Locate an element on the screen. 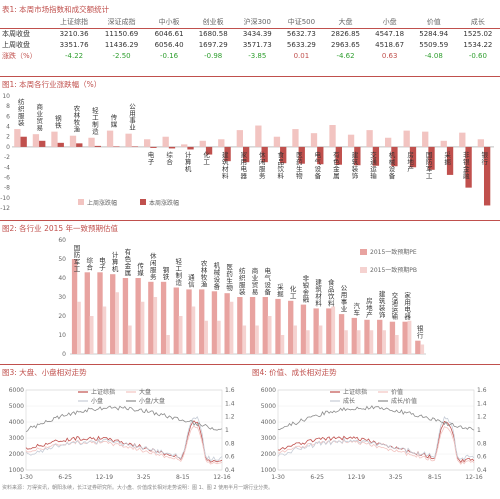  x-tick-label: 1-30 is located at coordinates (278, 477).